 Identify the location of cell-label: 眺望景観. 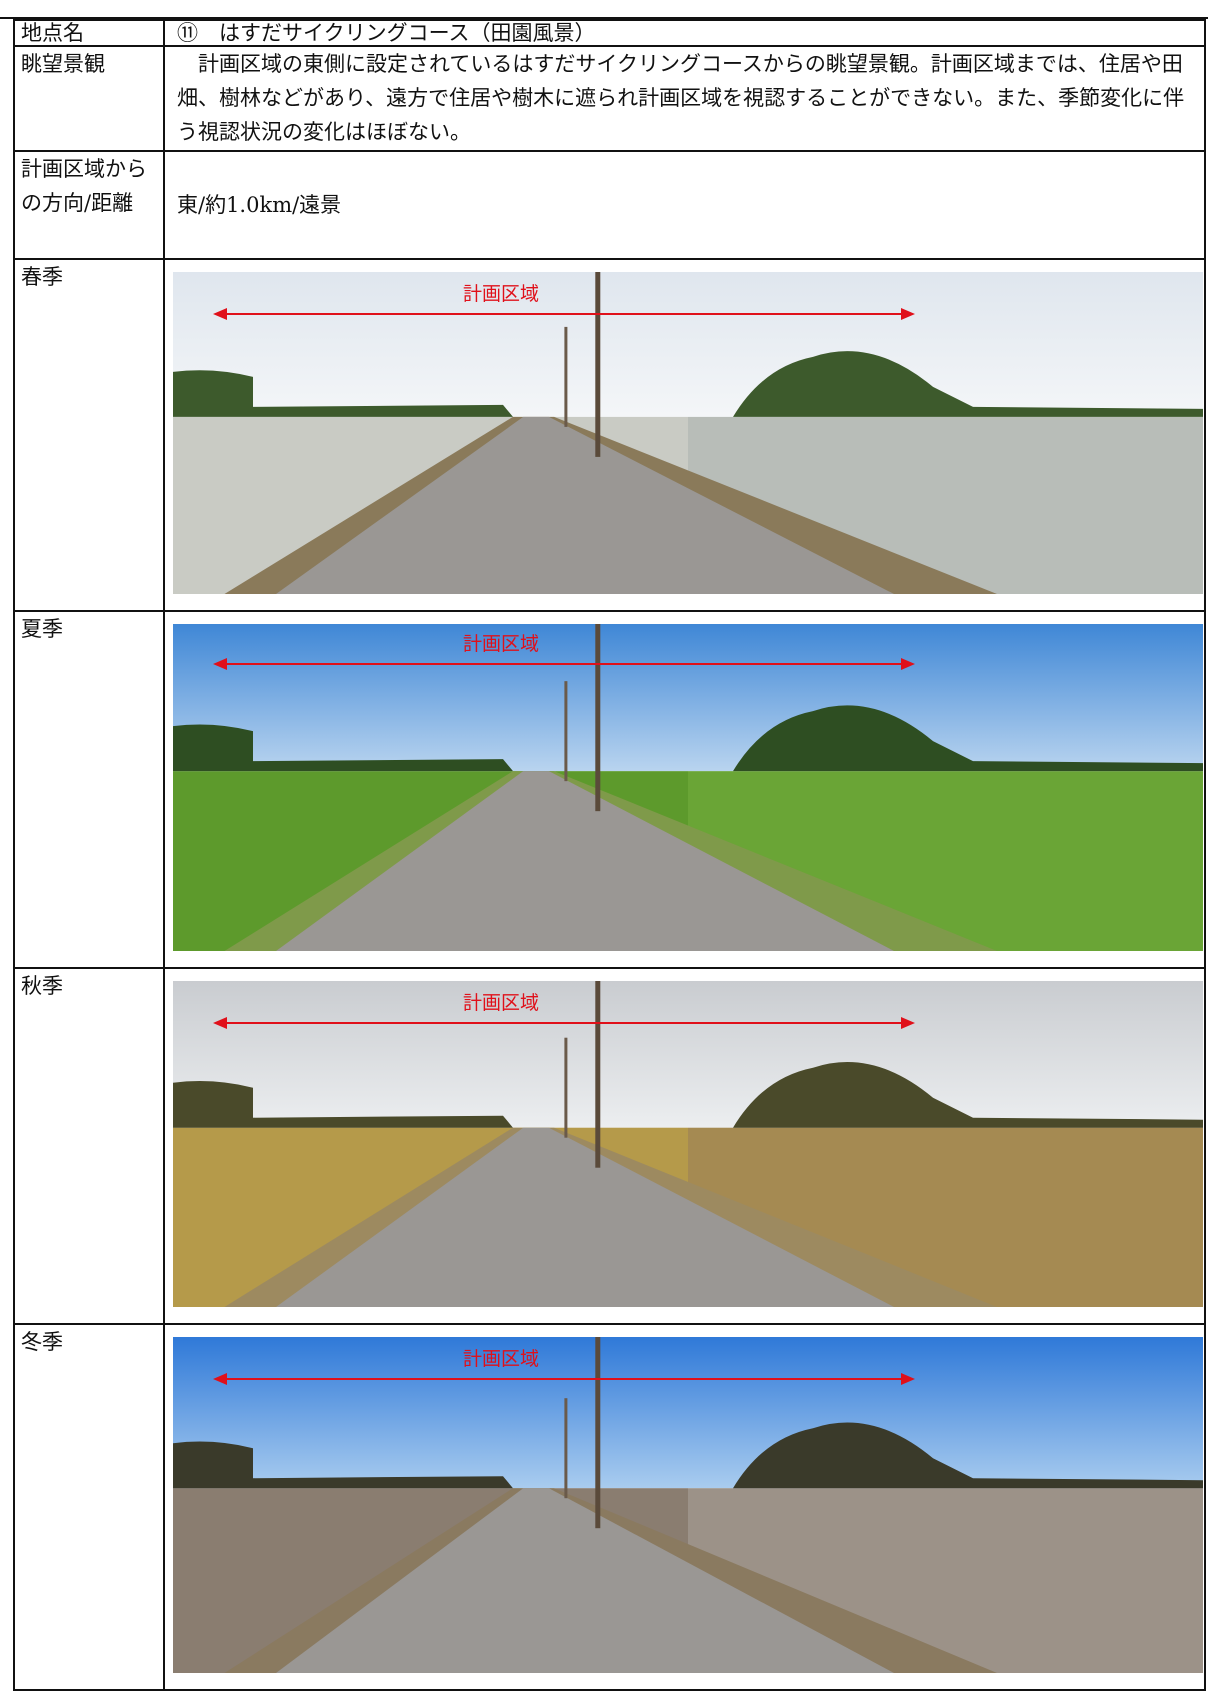
(89, 98).